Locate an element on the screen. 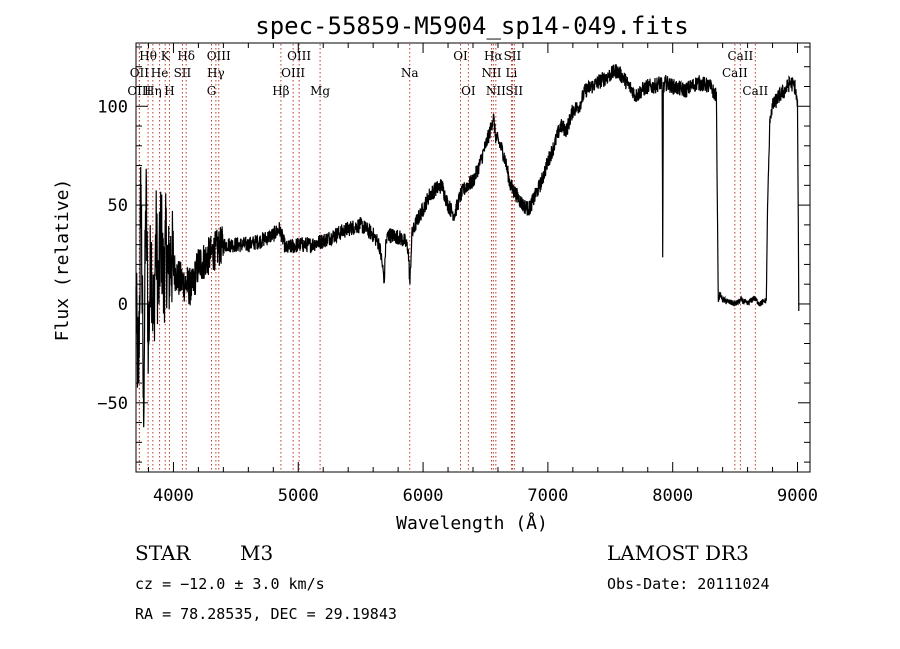 Image resolution: width=900 pixels, height=649 pixels. y-tick-label: 0 is located at coordinates (123, 305).